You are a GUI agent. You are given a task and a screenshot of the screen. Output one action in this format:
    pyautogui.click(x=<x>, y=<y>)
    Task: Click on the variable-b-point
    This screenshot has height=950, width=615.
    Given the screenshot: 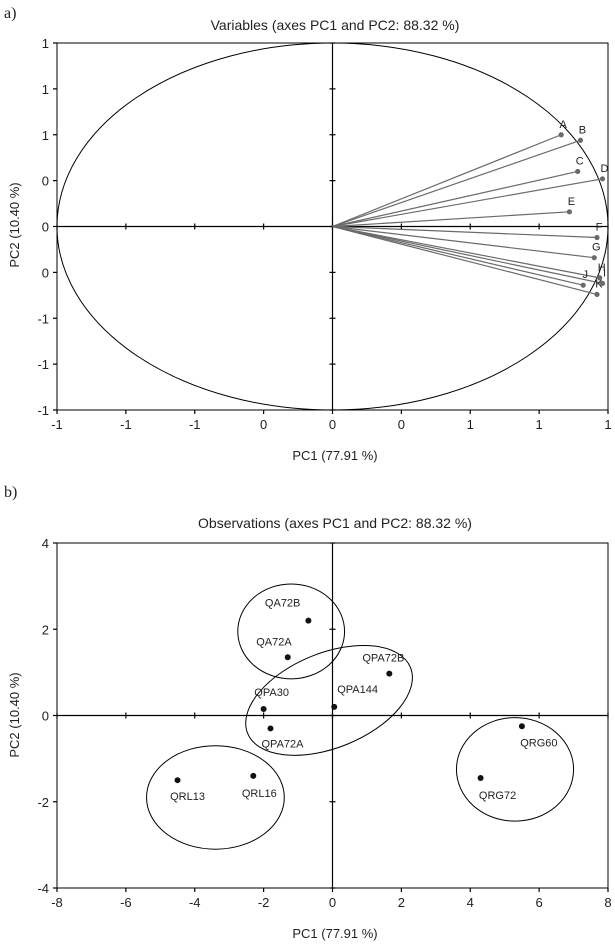 What is the action you would take?
    pyautogui.click(x=580, y=140)
    